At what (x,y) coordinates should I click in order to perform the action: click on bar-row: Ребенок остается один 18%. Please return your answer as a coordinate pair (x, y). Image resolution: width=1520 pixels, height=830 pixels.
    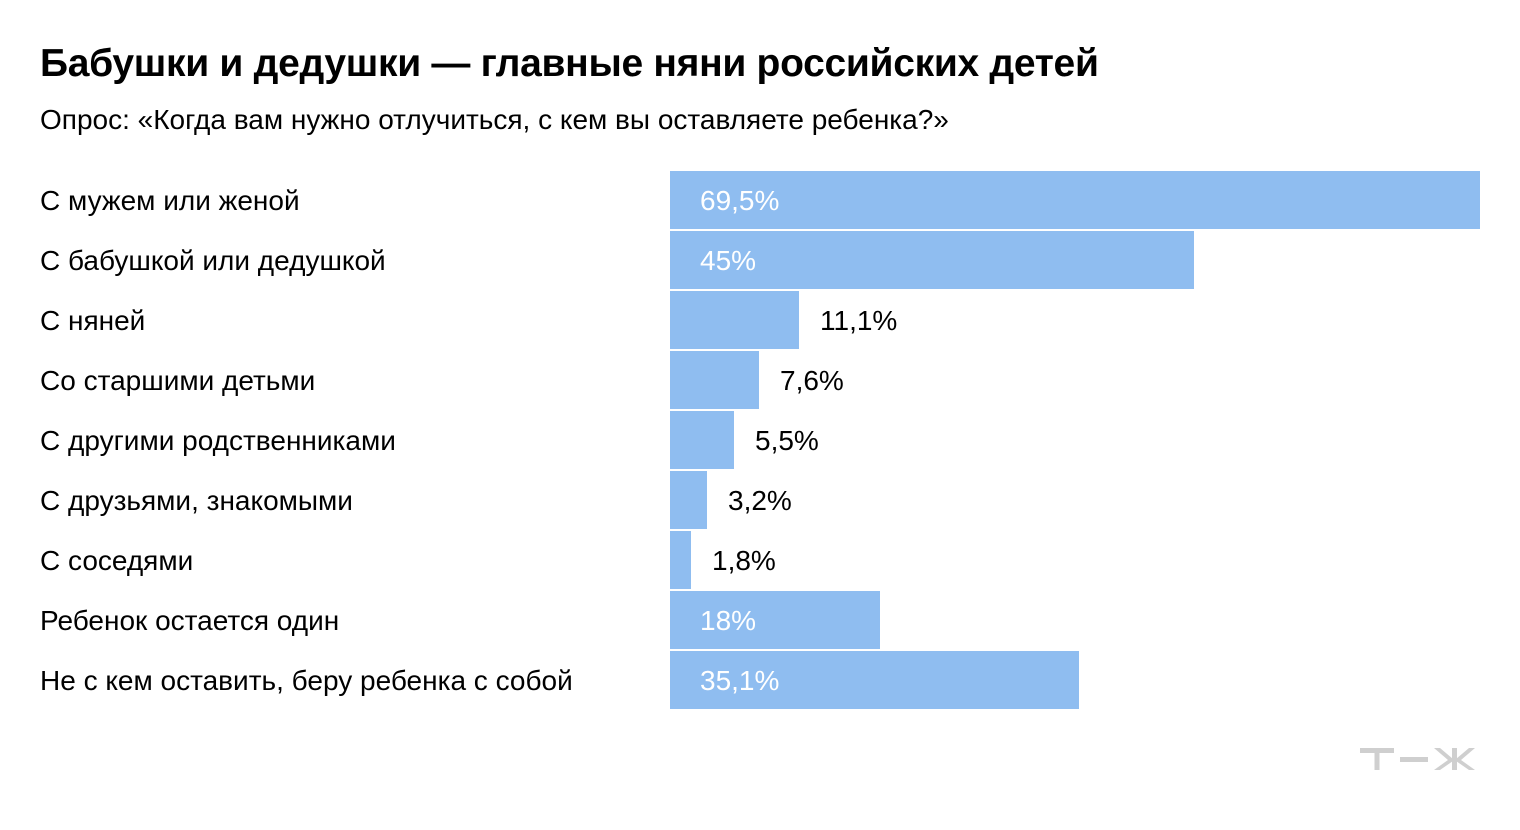
    Looking at the image, I should click on (460, 620).